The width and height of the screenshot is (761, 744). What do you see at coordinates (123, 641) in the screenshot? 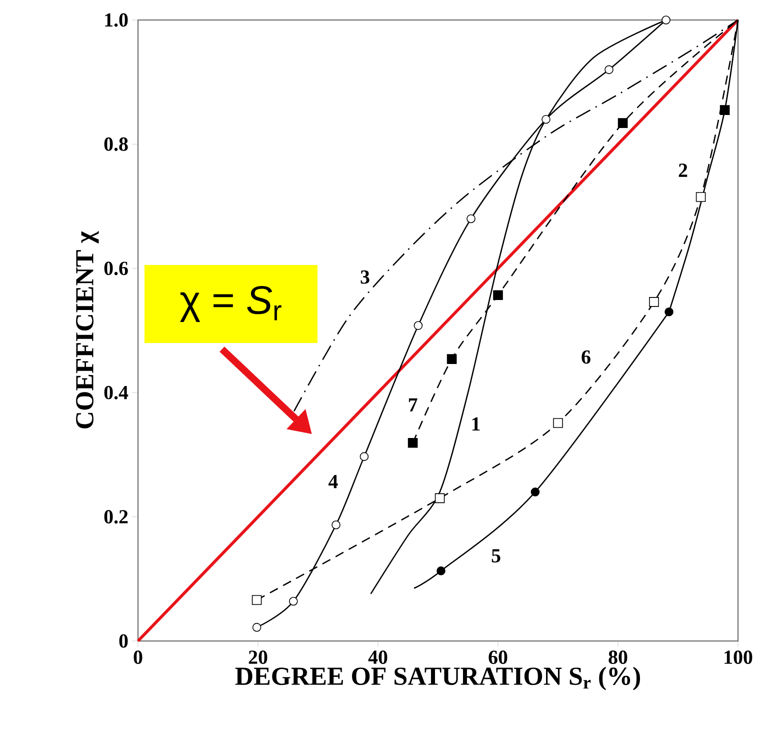
I see `y-tick-label: 0` at bounding box center [123, 641].